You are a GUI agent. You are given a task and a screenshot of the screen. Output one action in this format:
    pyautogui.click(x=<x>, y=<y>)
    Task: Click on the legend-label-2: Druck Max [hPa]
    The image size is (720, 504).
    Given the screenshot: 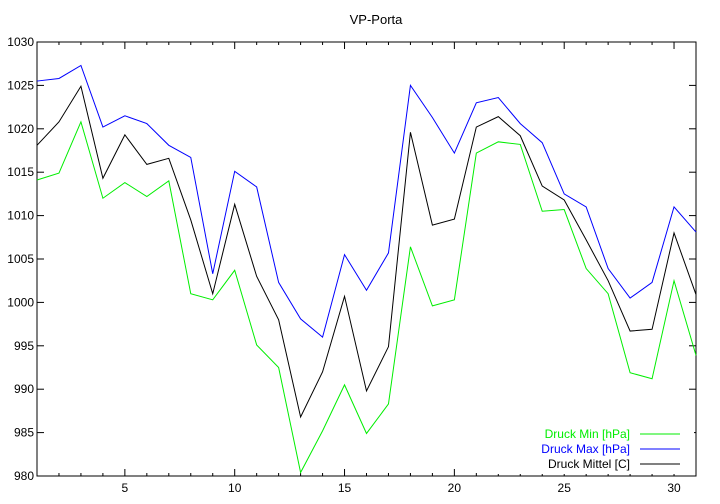 What is the action you would take?
    pyautogui.click(x=585, y=449)
    